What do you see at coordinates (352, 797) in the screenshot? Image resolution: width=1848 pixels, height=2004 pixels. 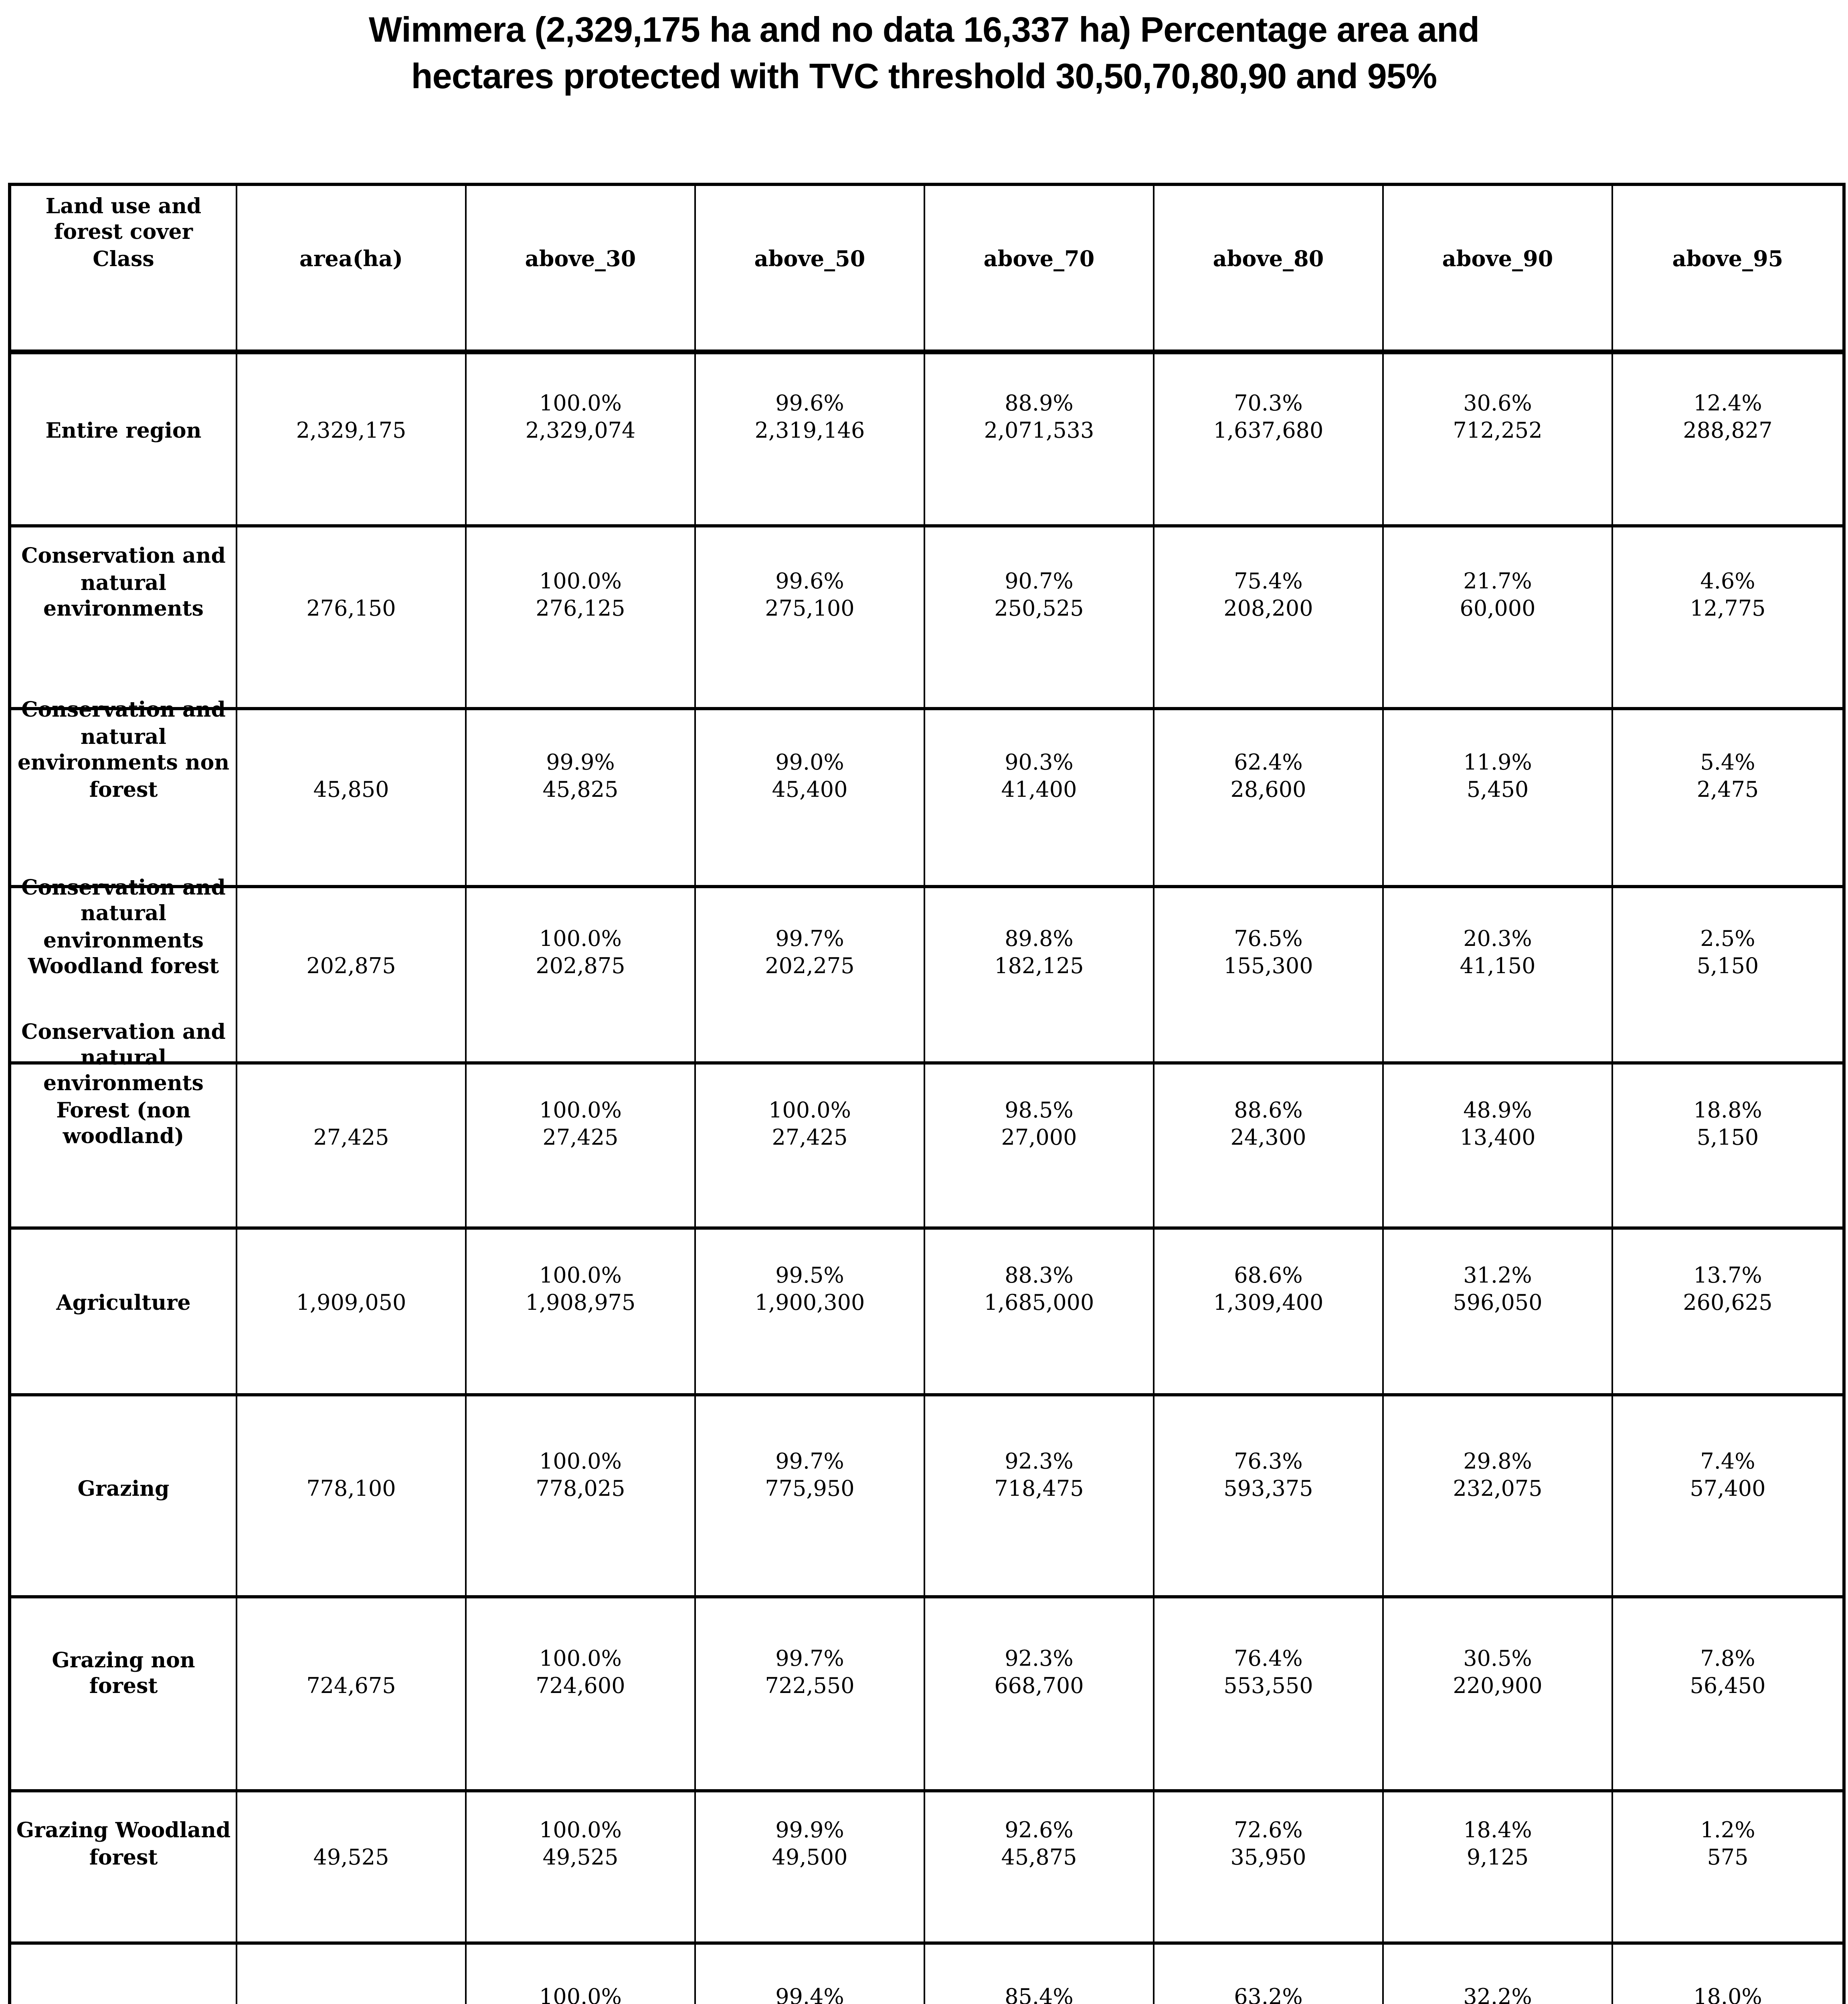 I see `area-cell: 45,850` at bounding box center [352, 797].